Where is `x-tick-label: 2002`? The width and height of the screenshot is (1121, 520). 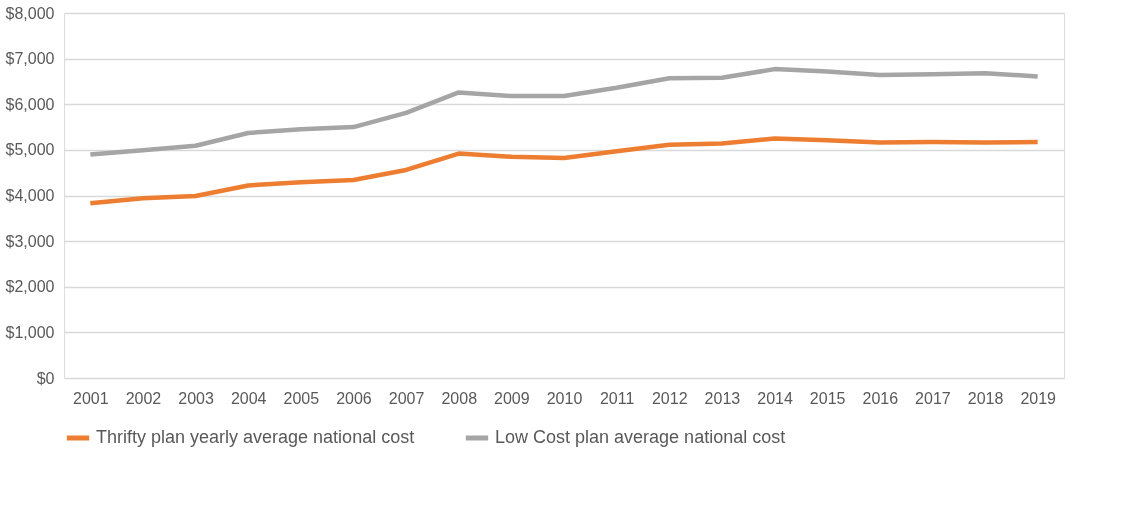 x-tick-label: 2002 is located at coordinates (143, 398).